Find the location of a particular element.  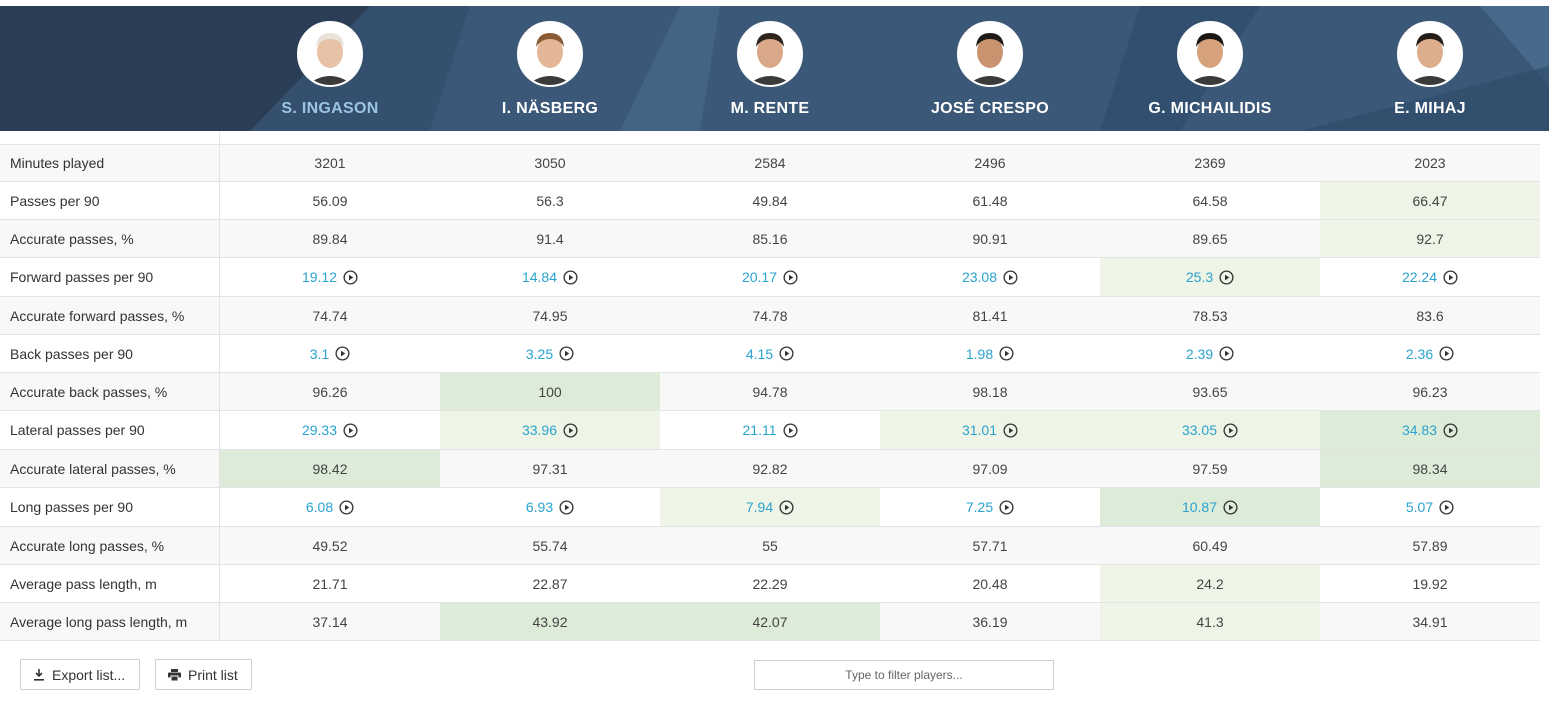

row-label: Passes per 90 is located at coordinates (110, 200).